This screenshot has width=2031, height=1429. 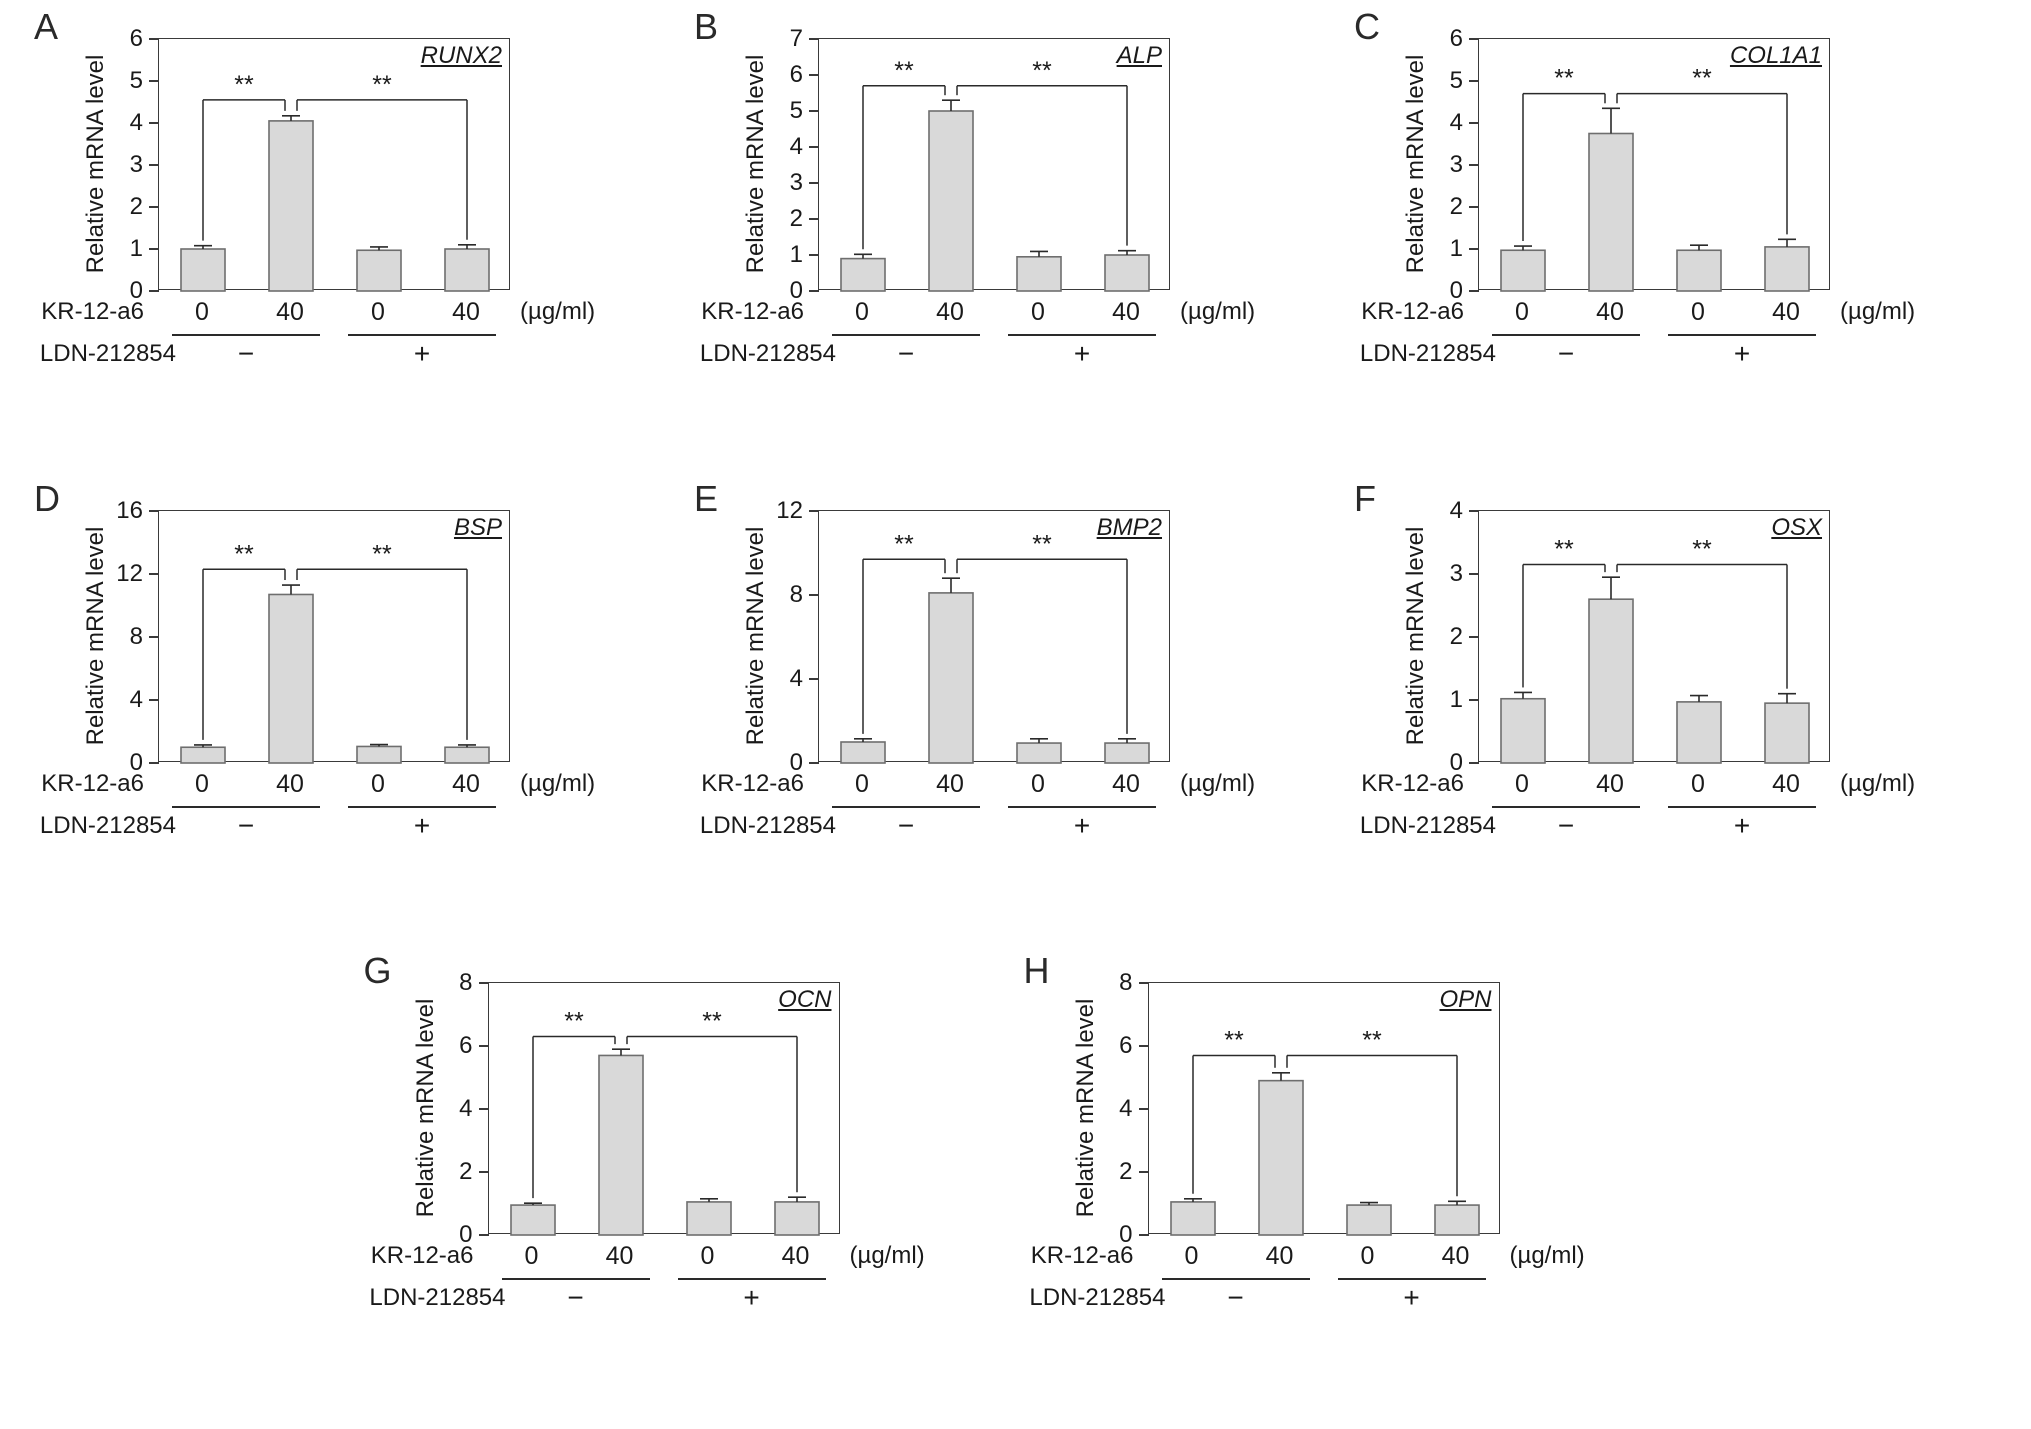 I want to click on gene-title: BMP2, so click(x=1129, y=527).